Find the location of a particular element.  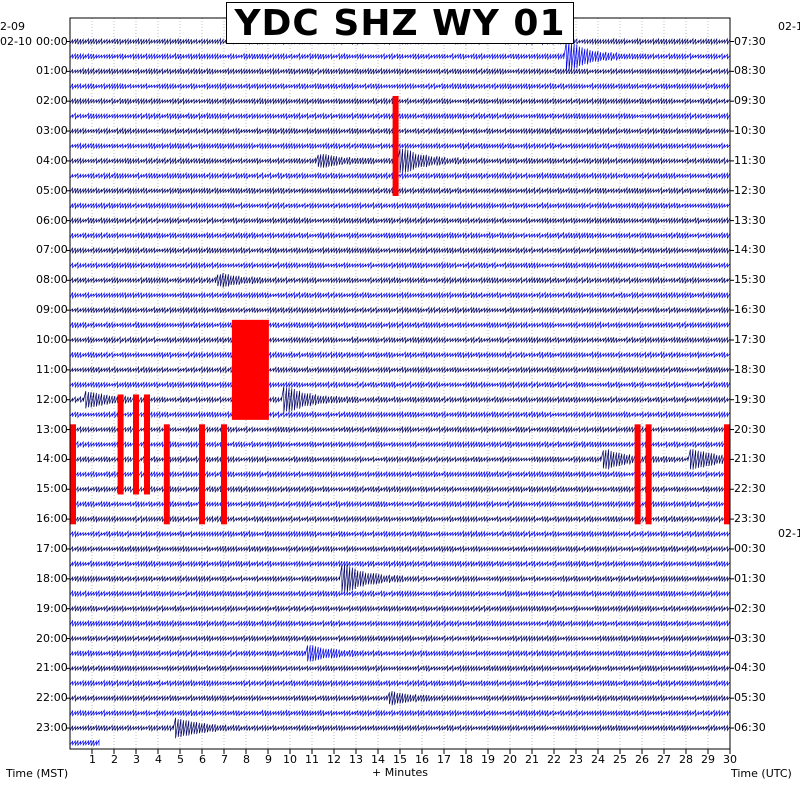

right-hour-label: 10:30 is located at coordinates (750, 131).